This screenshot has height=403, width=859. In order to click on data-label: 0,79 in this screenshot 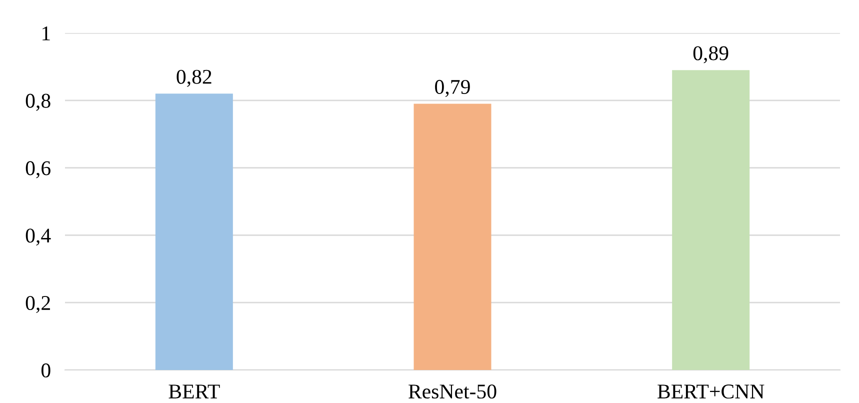, I will do `click(452, 88)`.